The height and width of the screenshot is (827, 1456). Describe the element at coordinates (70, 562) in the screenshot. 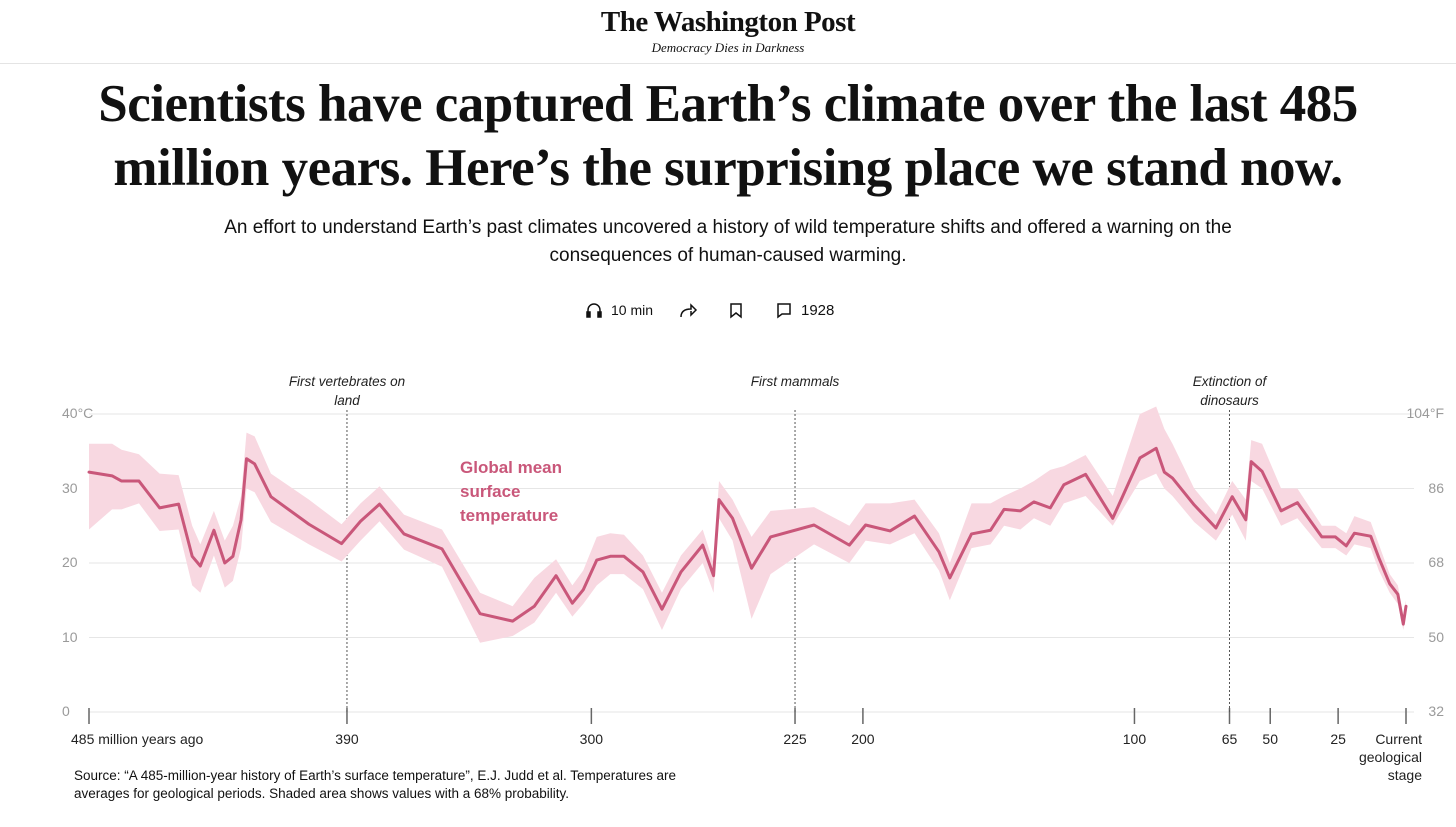

I see `y-tick-label: 20` at that location.